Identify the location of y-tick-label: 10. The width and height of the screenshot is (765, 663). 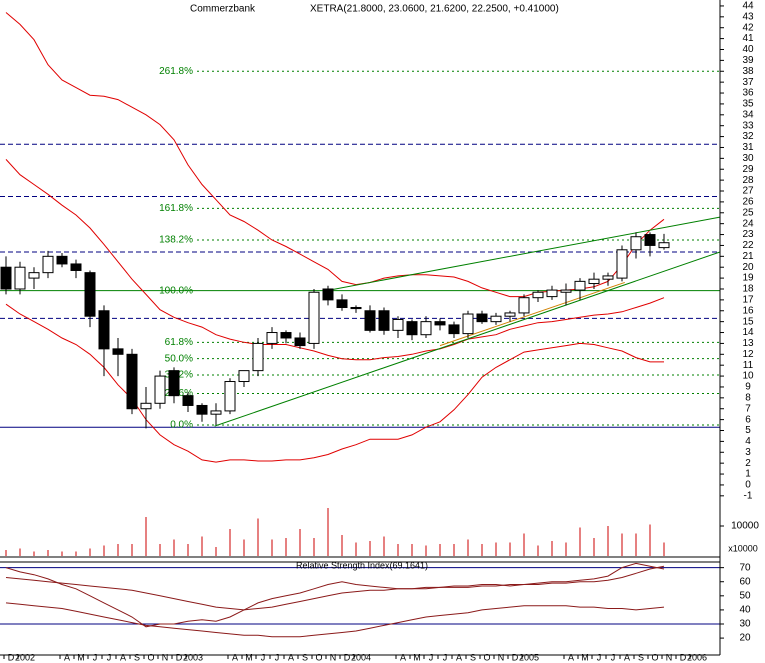
(748, 376).